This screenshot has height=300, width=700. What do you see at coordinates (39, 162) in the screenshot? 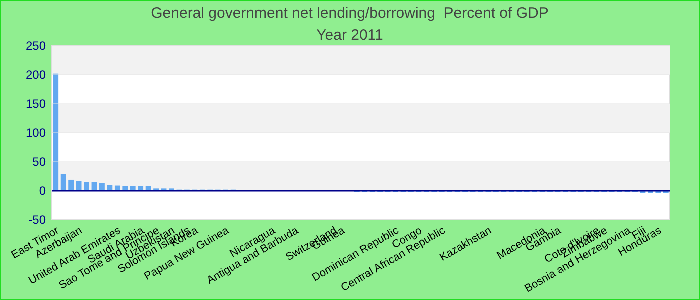
I see `y-tick-label: 50` at bounding box center [39, 162].